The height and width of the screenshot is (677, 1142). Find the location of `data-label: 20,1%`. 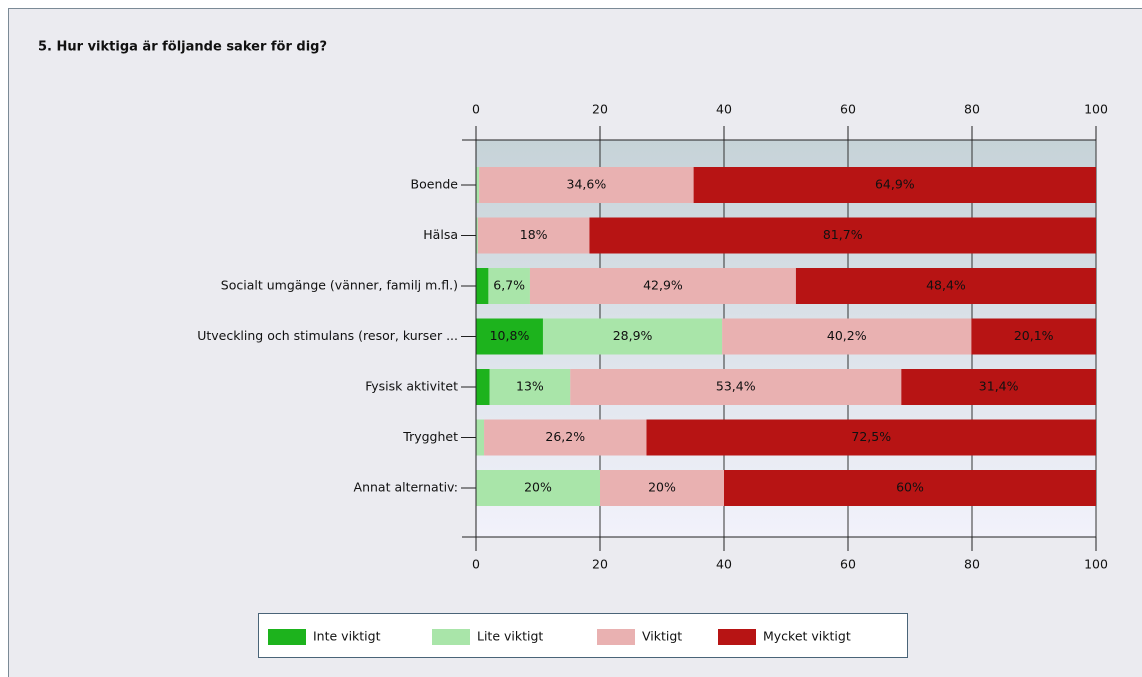

data-label: 20,1% is located at coordinates (1034, 335).